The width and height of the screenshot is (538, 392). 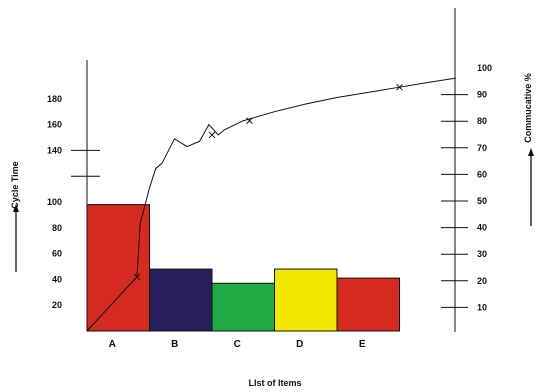 I want to click on category-labels: A B C D E, so click(x=237, y=344).